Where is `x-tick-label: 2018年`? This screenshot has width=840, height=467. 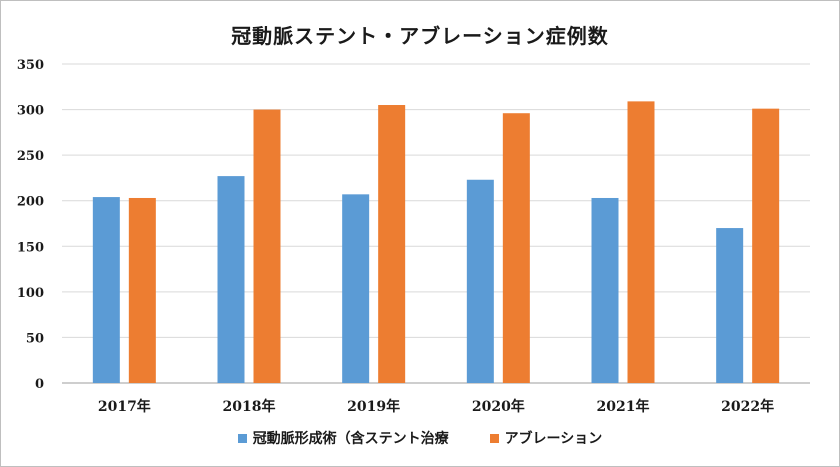
x-tick-label: 2018年 is located at coordinates (249, 406).